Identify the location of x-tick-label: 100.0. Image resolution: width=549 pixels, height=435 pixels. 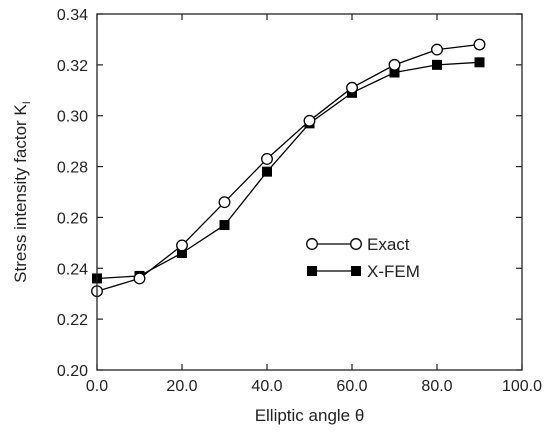
(522, 386).